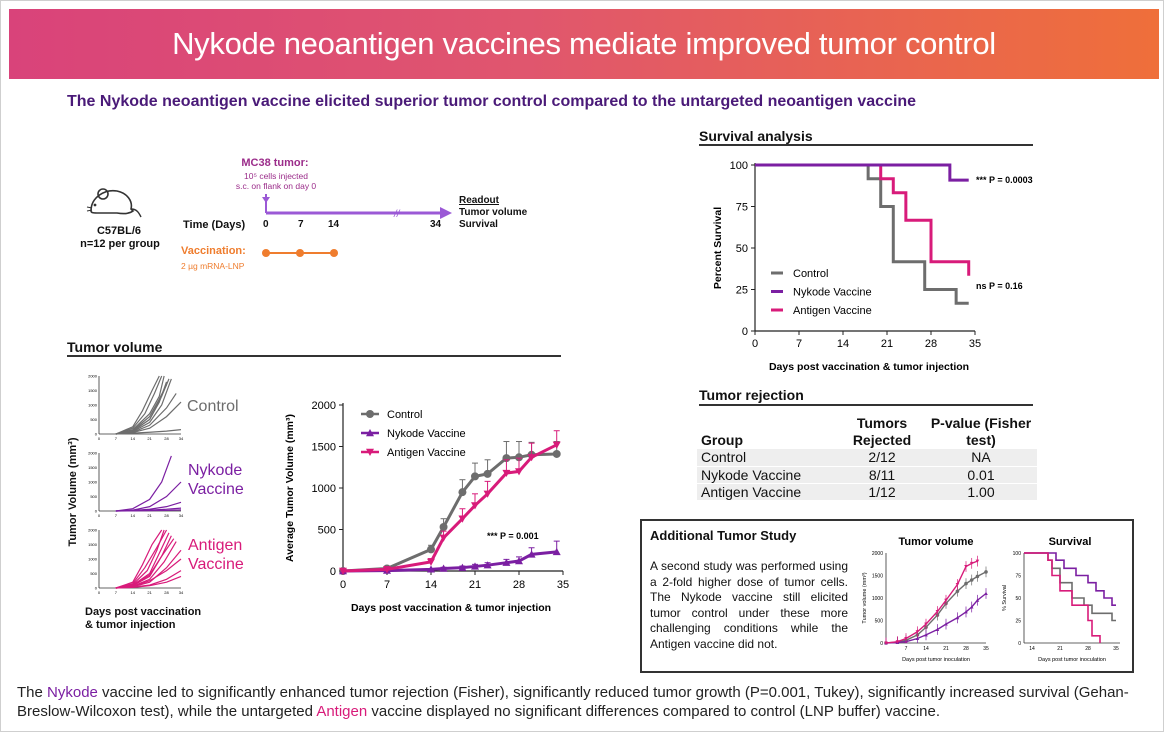  Describe the element at coordinates (862, 172) in the screenshot. I see `survival-line-nykode-vaccine` at that location.